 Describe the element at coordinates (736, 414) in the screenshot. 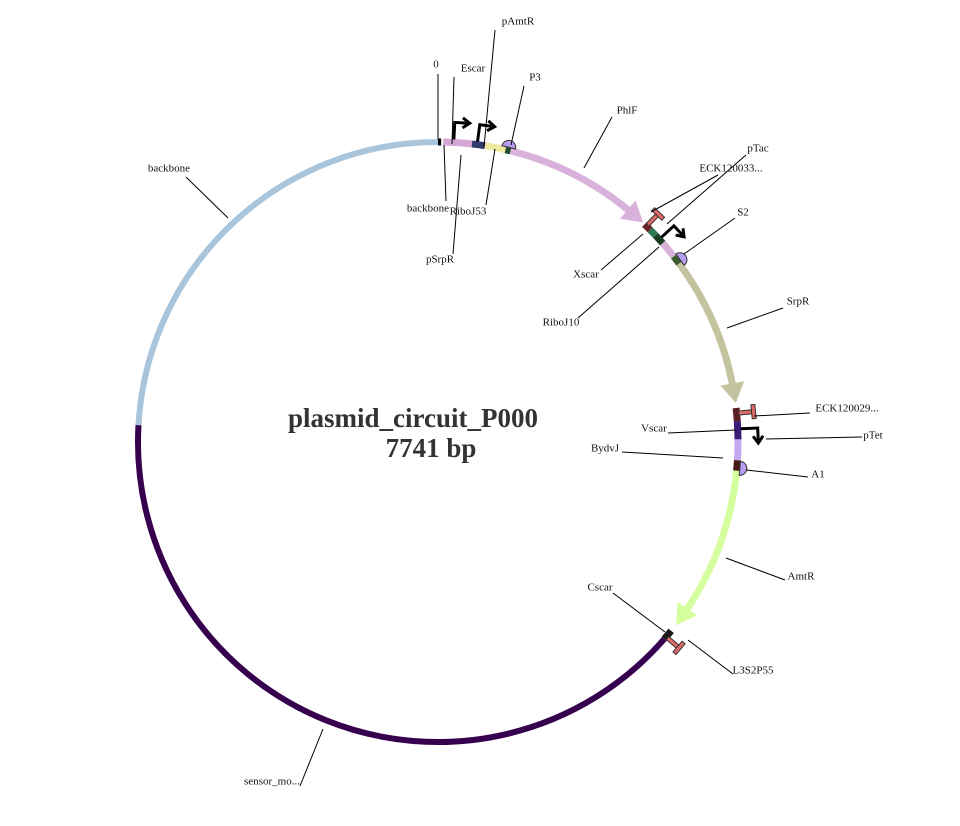

I see `eck29-part` at that location.